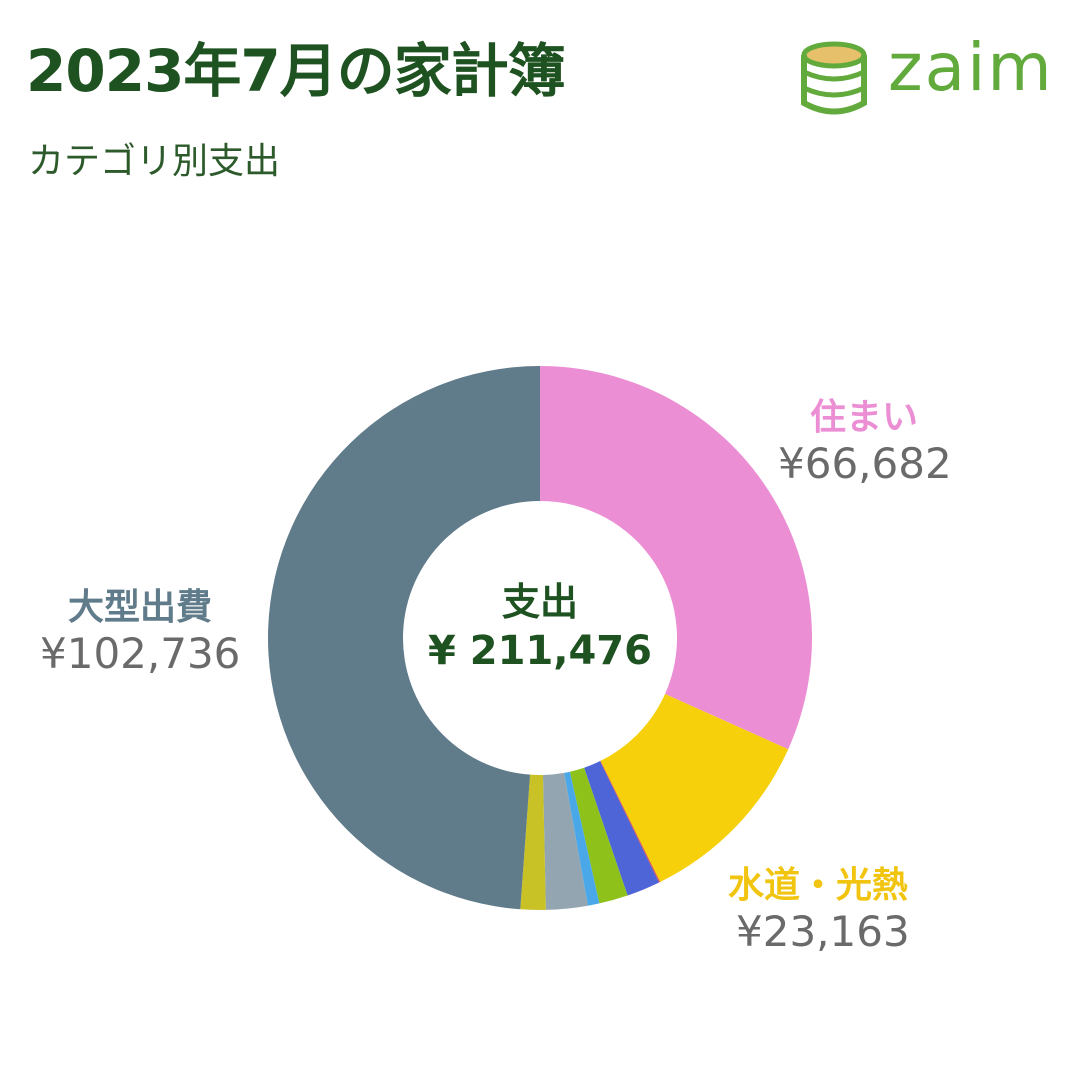  Describe the element at coordinates (823, 932) in the screenshot. I see `label-utilities-amount: ¥23,163` at that location.